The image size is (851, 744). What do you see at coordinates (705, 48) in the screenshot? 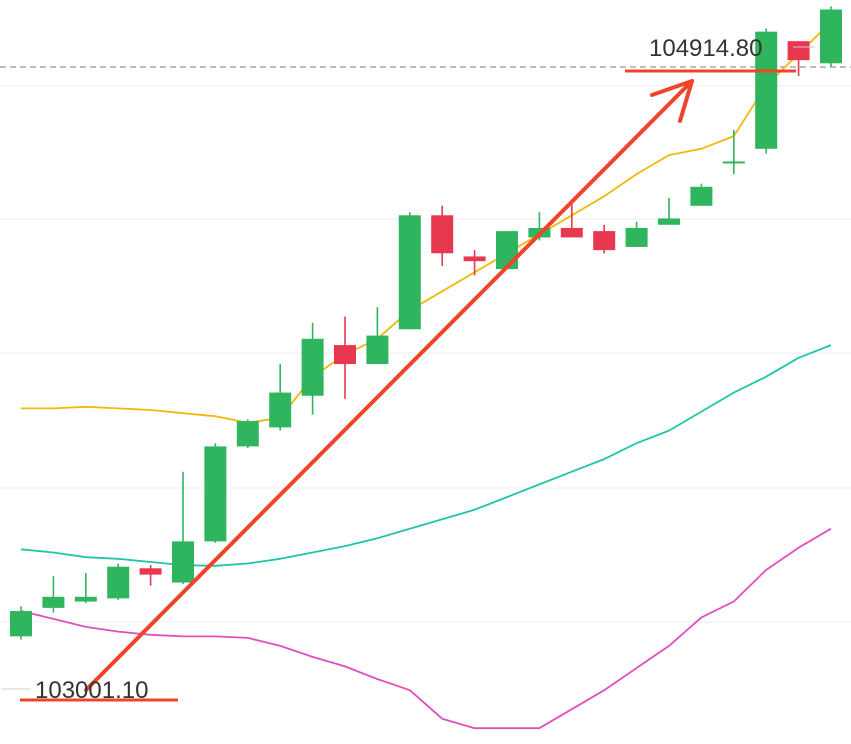
I see `high-price-label: 104914.80` at bounding box center [705, 48].